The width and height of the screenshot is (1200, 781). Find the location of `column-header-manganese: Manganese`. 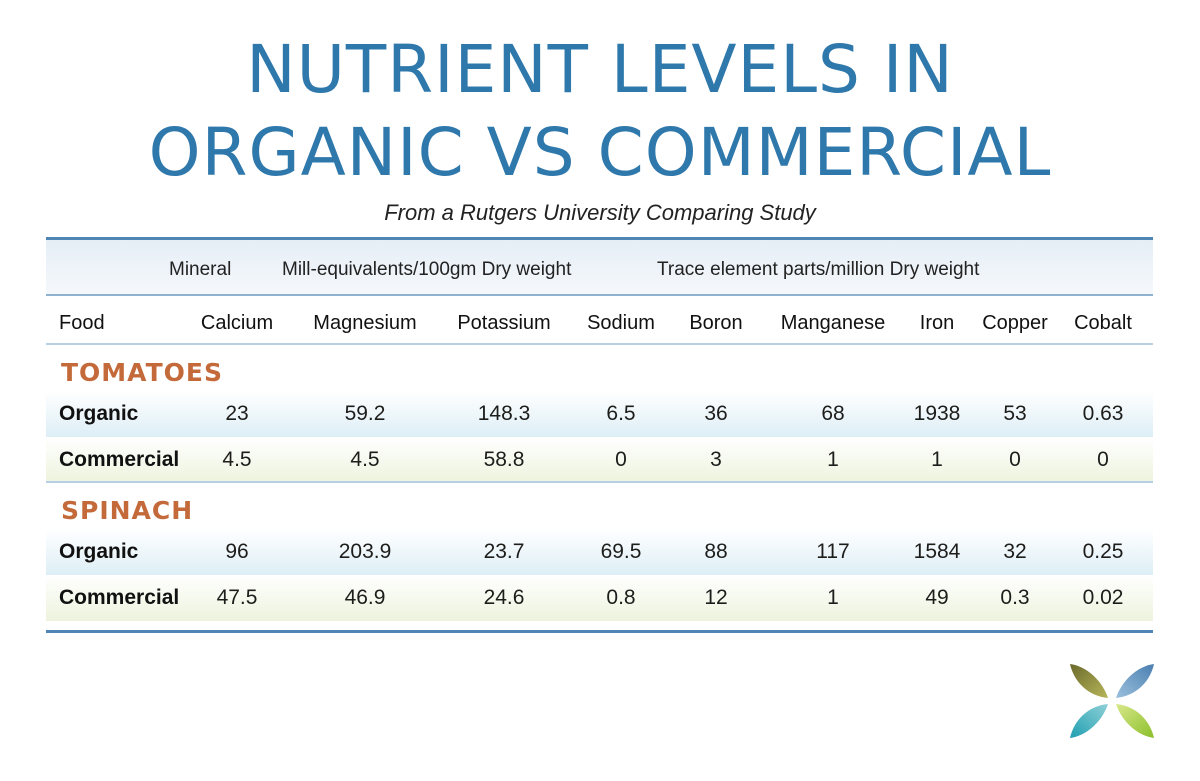

column-header-manganese: Manganese is located at coordinates (833, 323).